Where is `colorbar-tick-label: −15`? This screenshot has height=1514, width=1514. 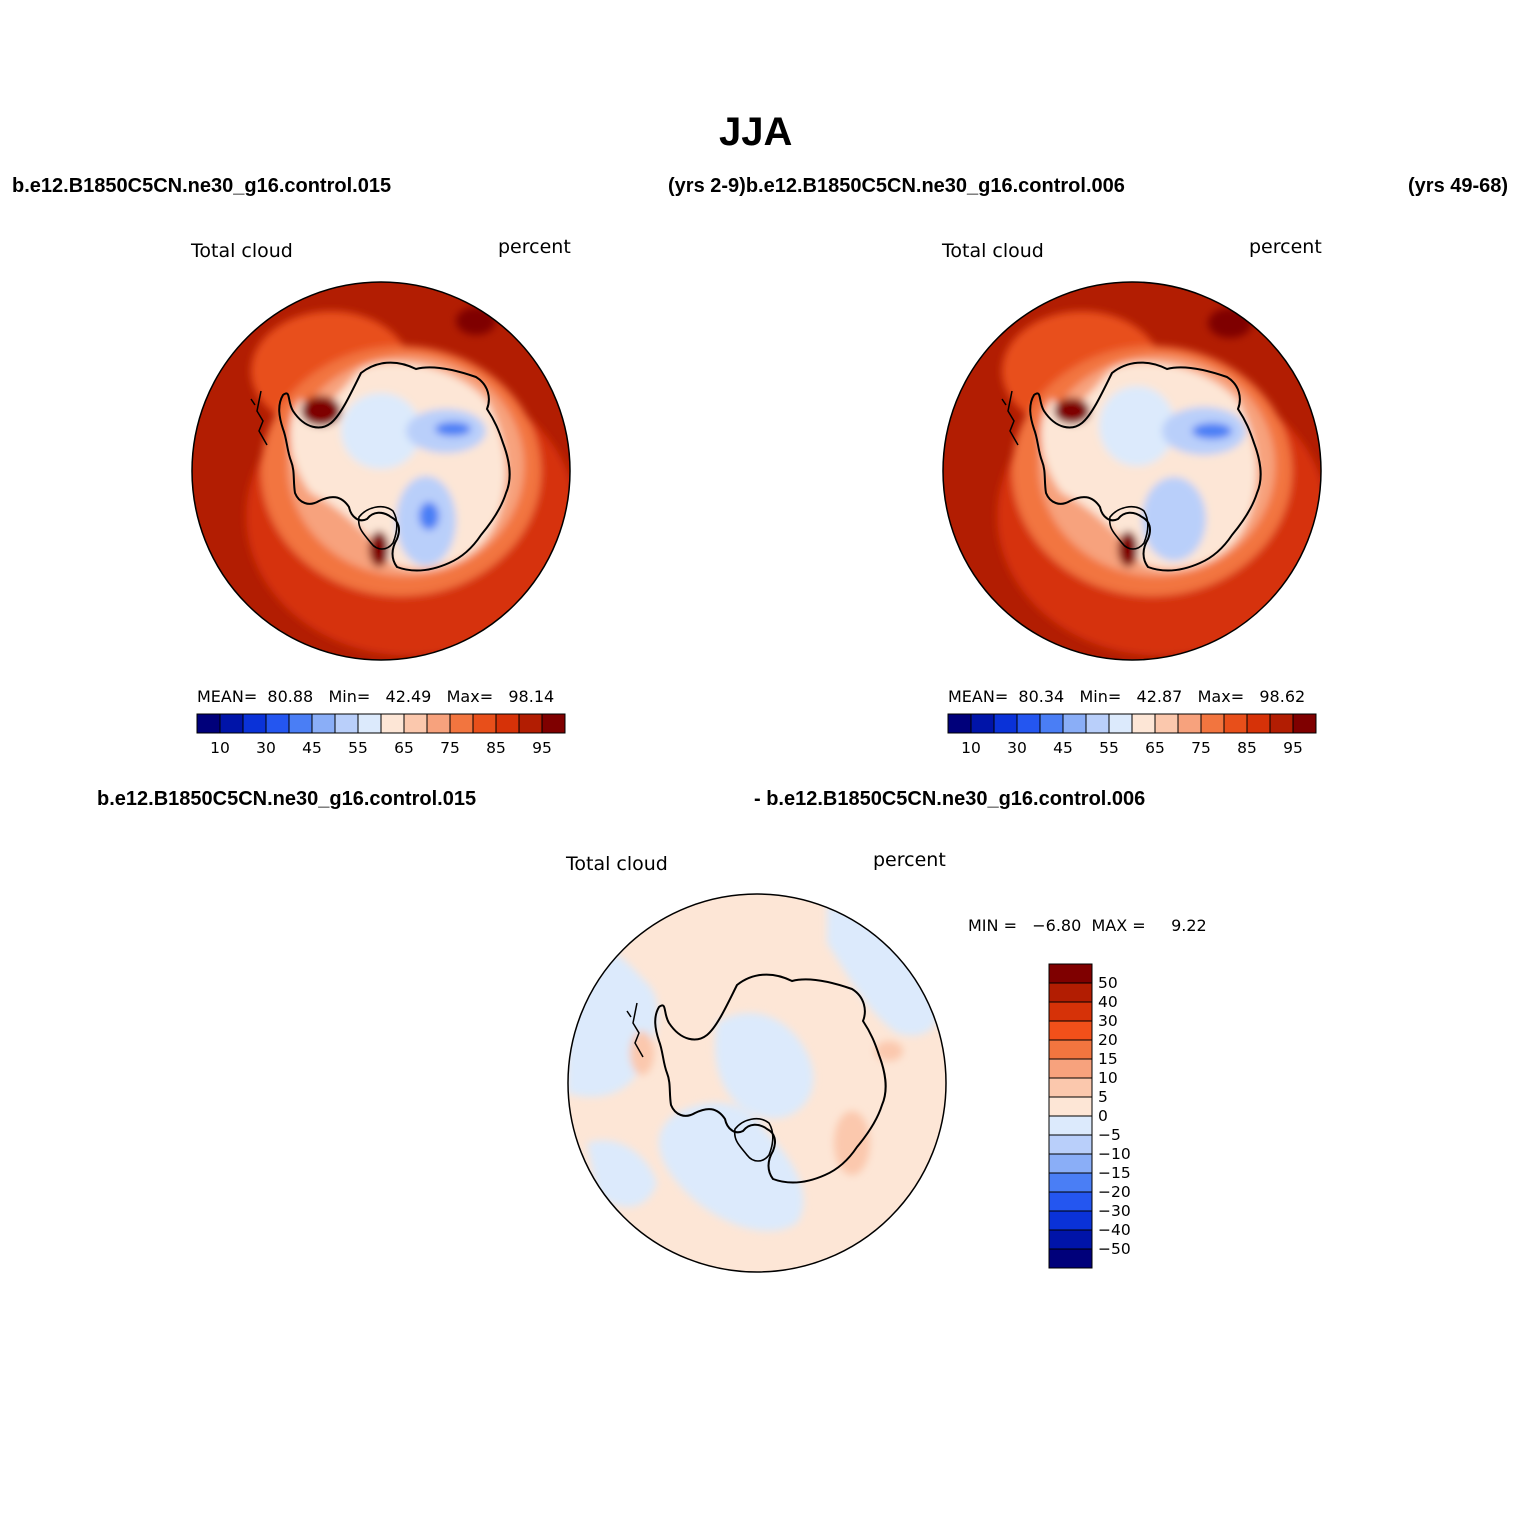 colorbar-tick-label: −15 is located at coordinates (1114, 1173).